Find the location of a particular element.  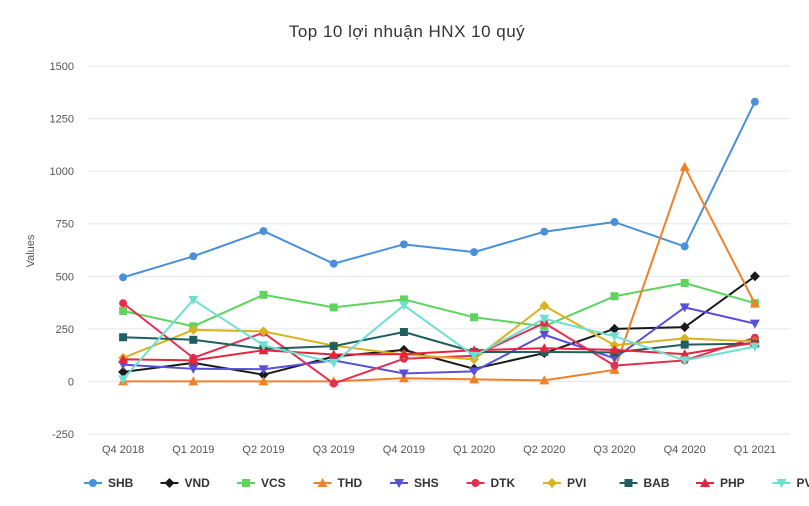

legend-item-vcs: VCS is located at coordinates (261, 483).